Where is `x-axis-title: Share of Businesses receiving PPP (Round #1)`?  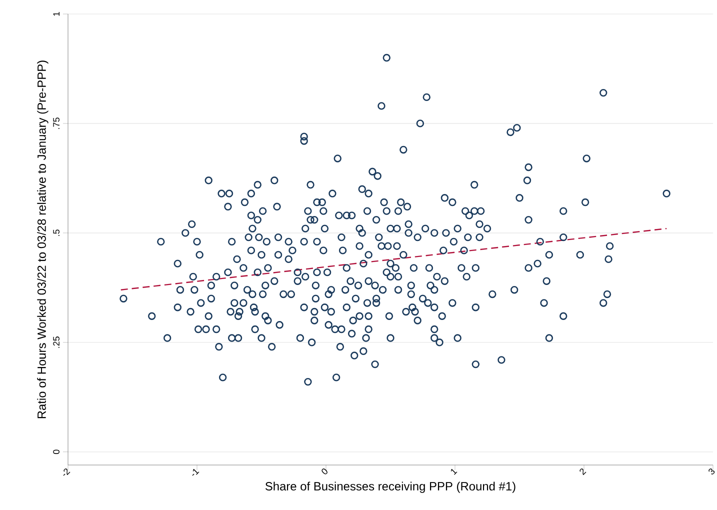 x-axis-title: Share of Businesses receiving PPP (Round #1) is located at coordinates (390, 487).